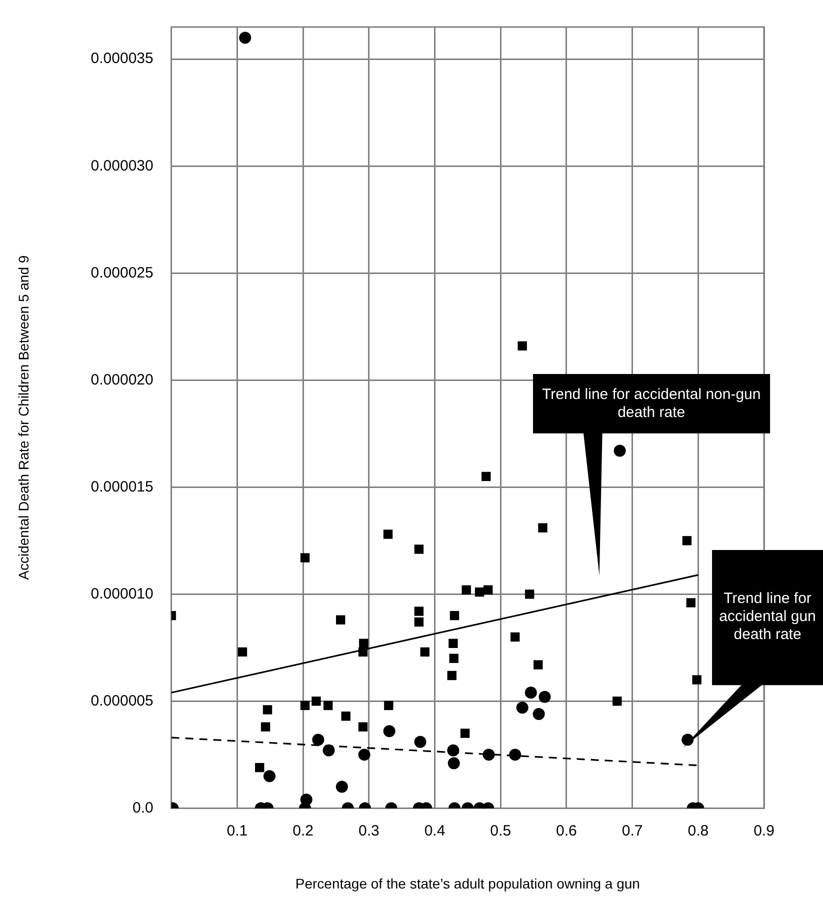  Describe the element at coordinates (467, 883) in the screenshot. I see `x-axis-title: Percentage of the state’s adult population owning a gun` at that location.